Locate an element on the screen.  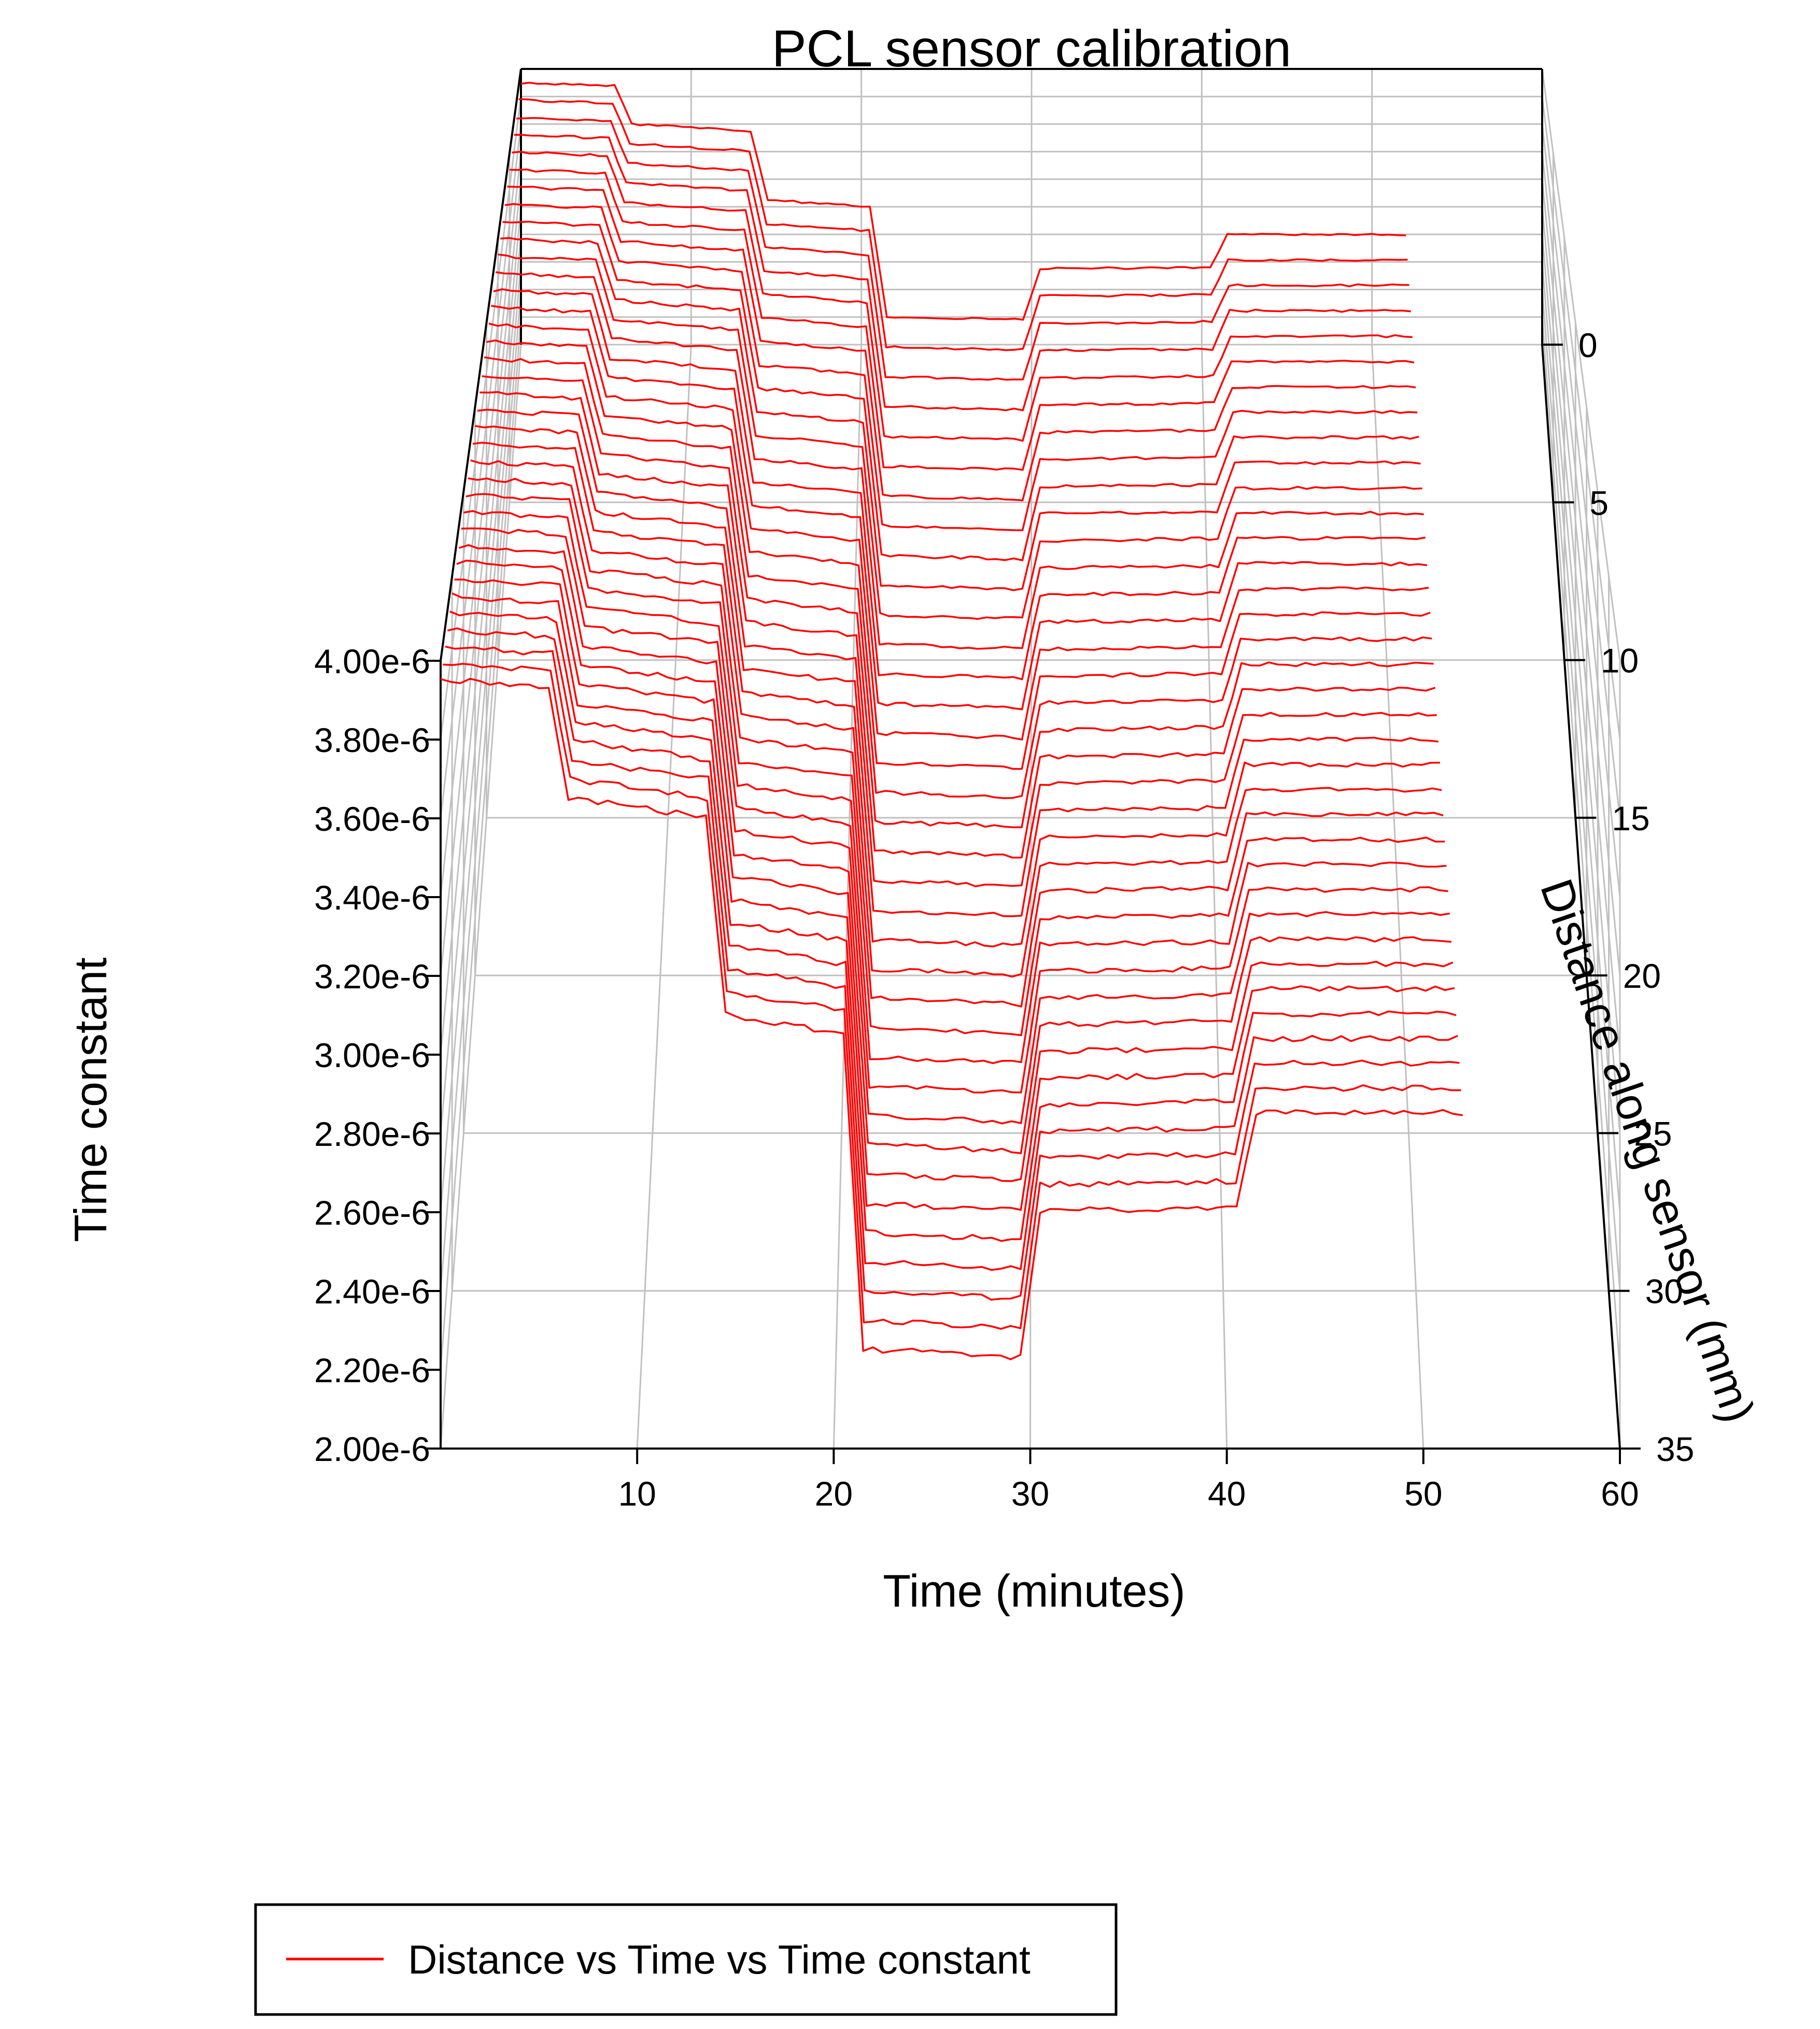
y-tick-label: 5 is located at coordinates (1599, 503).